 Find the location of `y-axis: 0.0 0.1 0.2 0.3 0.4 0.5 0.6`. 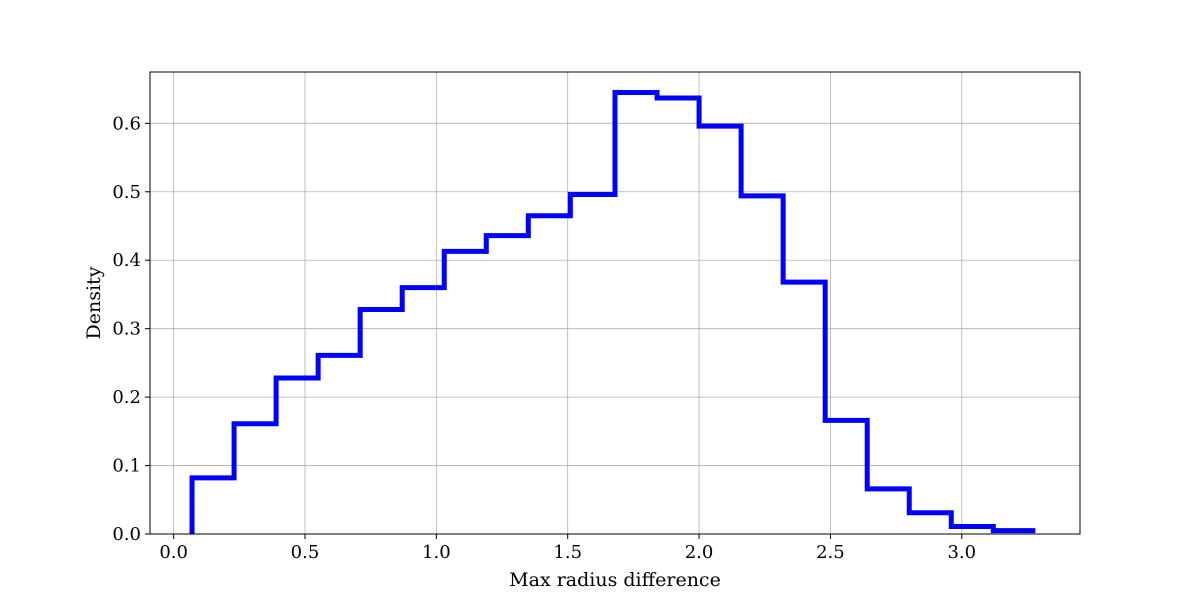

y-axis: 0.0 0.1 0.2 0.3 0.4 0.5 0.6 is located at coordinates (131, 329).